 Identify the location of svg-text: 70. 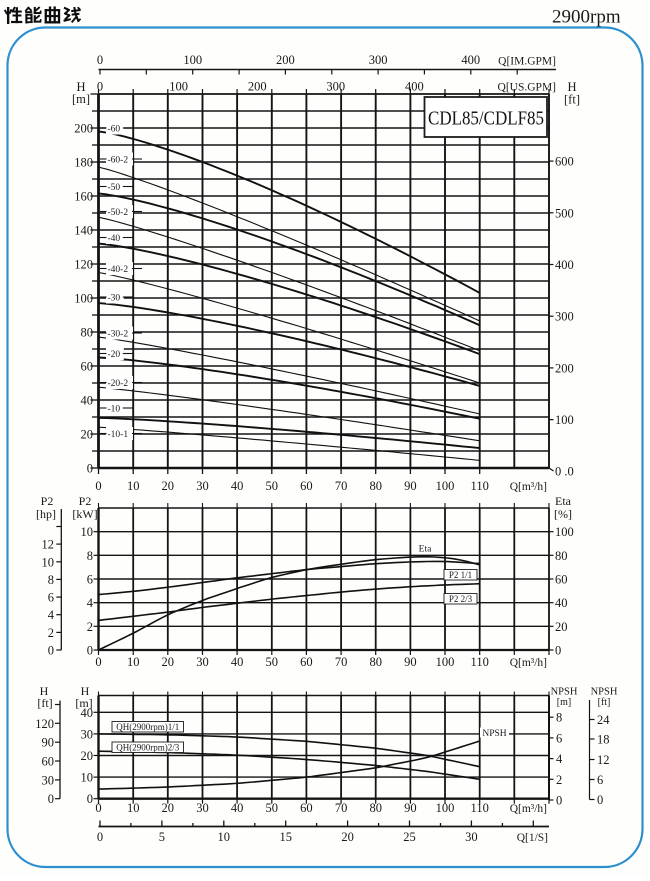
(341, 486).